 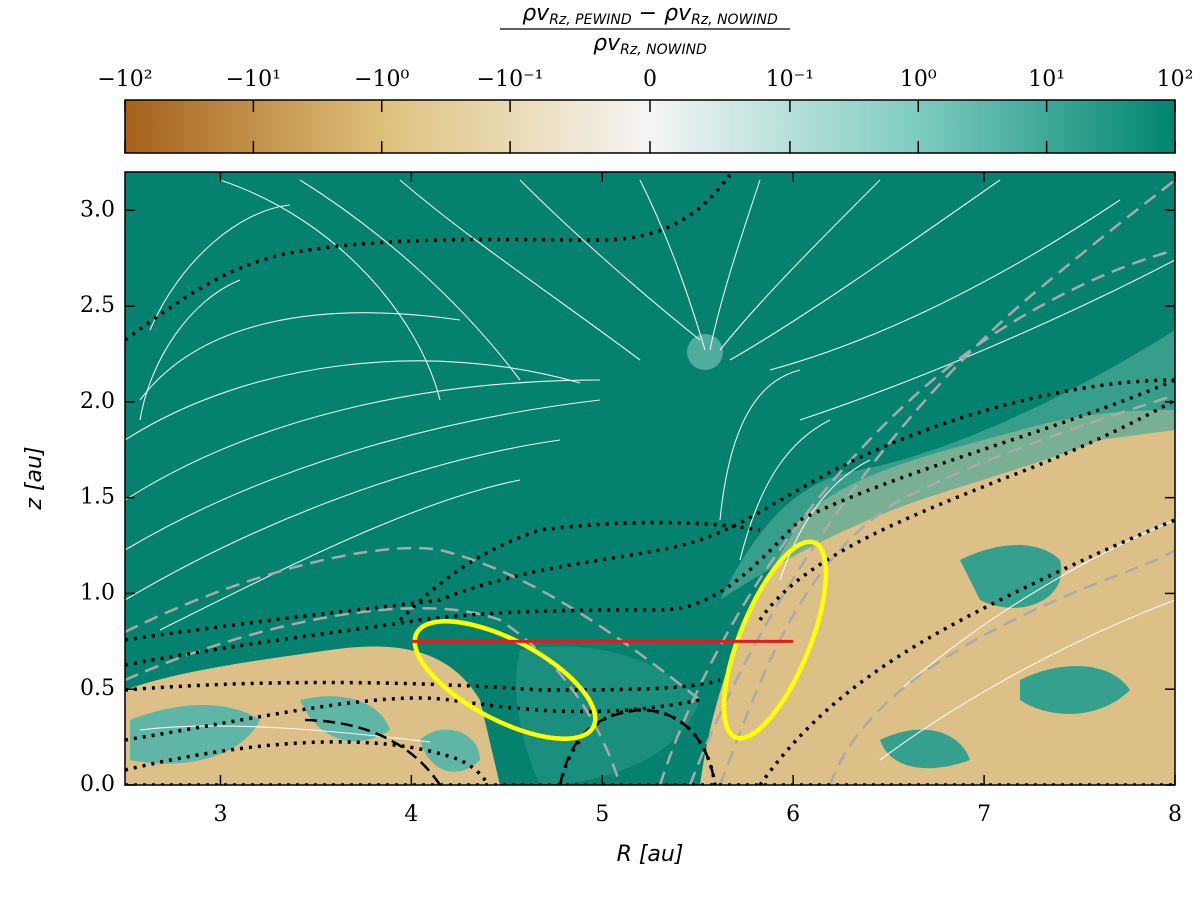 I want to click on x-tick-label: 4, so click(x=411, y=814).